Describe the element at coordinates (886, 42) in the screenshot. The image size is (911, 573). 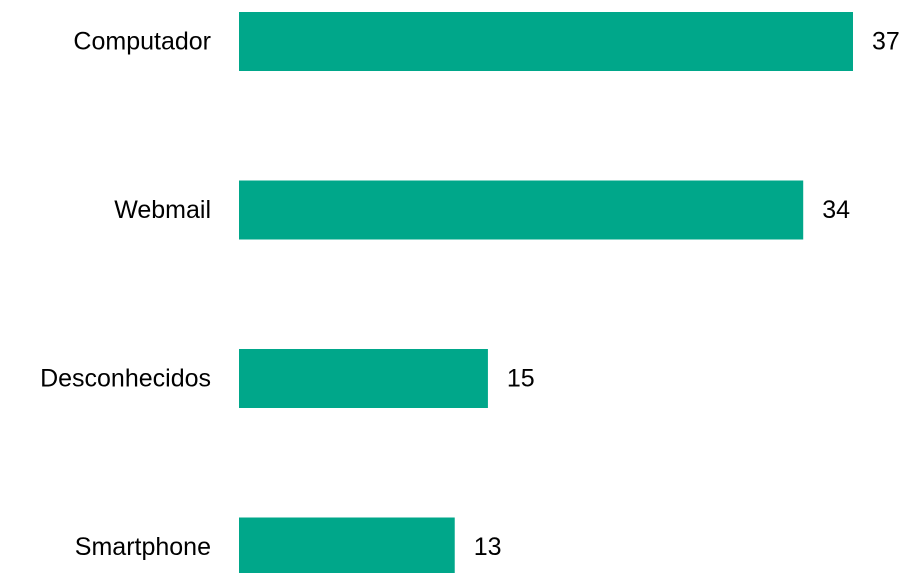
I see `value-label-computador: 37` at that location.